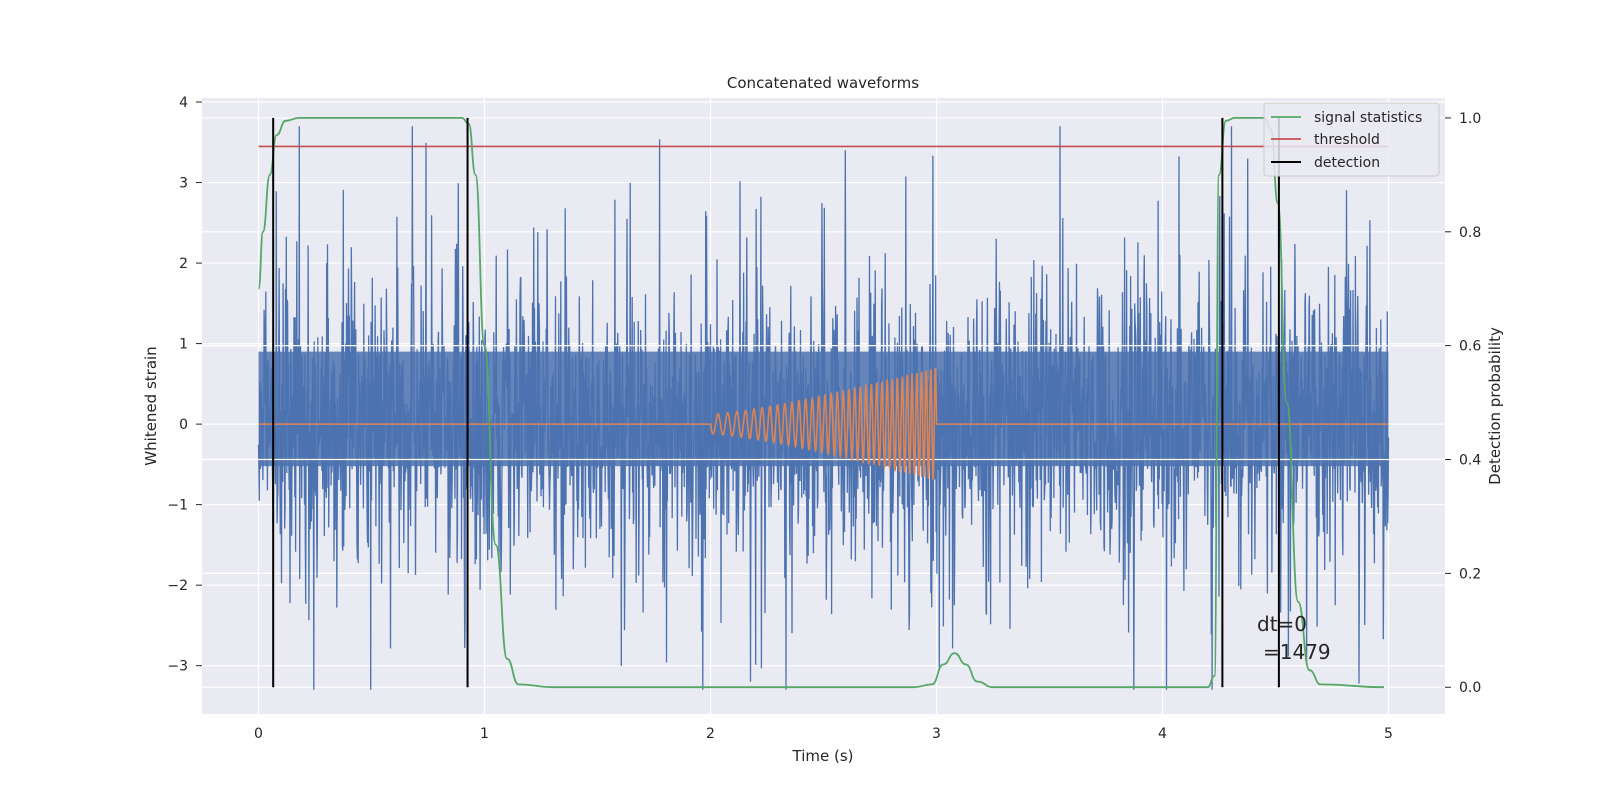  Describe the element at coordinates (823, 423) in the screenshot. I see `template-chirp-series` at that location.